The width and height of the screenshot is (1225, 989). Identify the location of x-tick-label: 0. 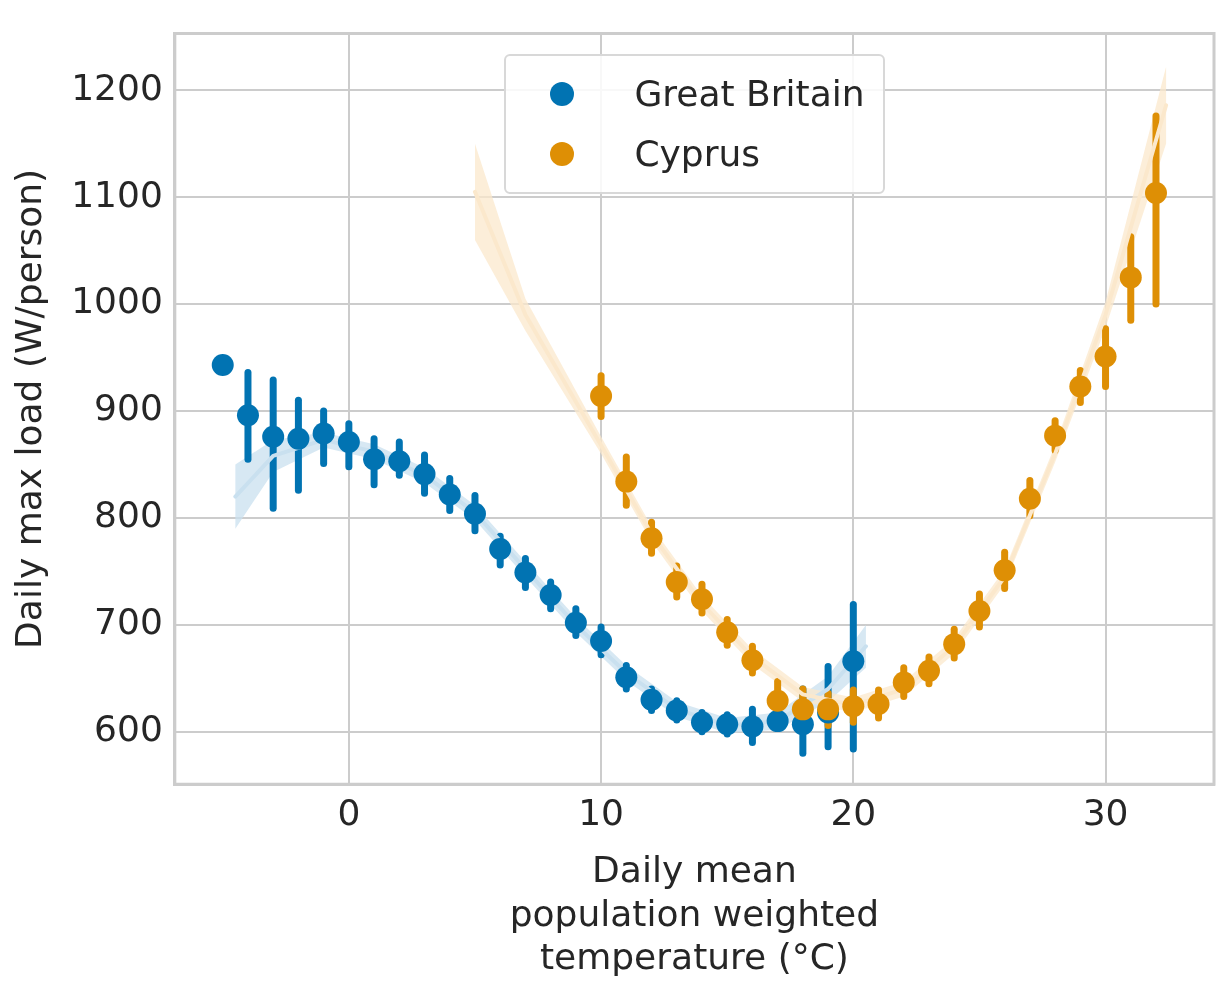
(349, 813).